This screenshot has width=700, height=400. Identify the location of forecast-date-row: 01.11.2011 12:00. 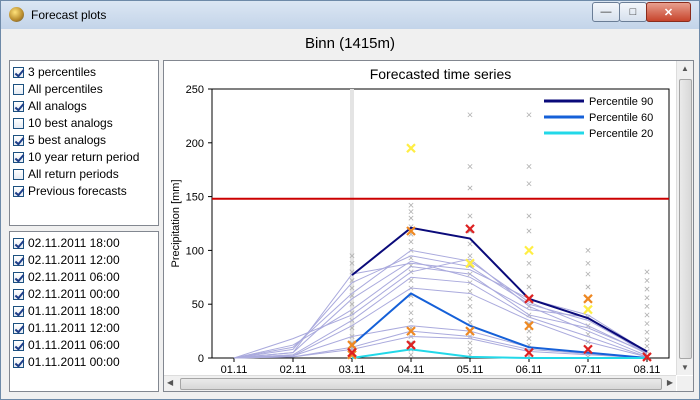
(66, 328).